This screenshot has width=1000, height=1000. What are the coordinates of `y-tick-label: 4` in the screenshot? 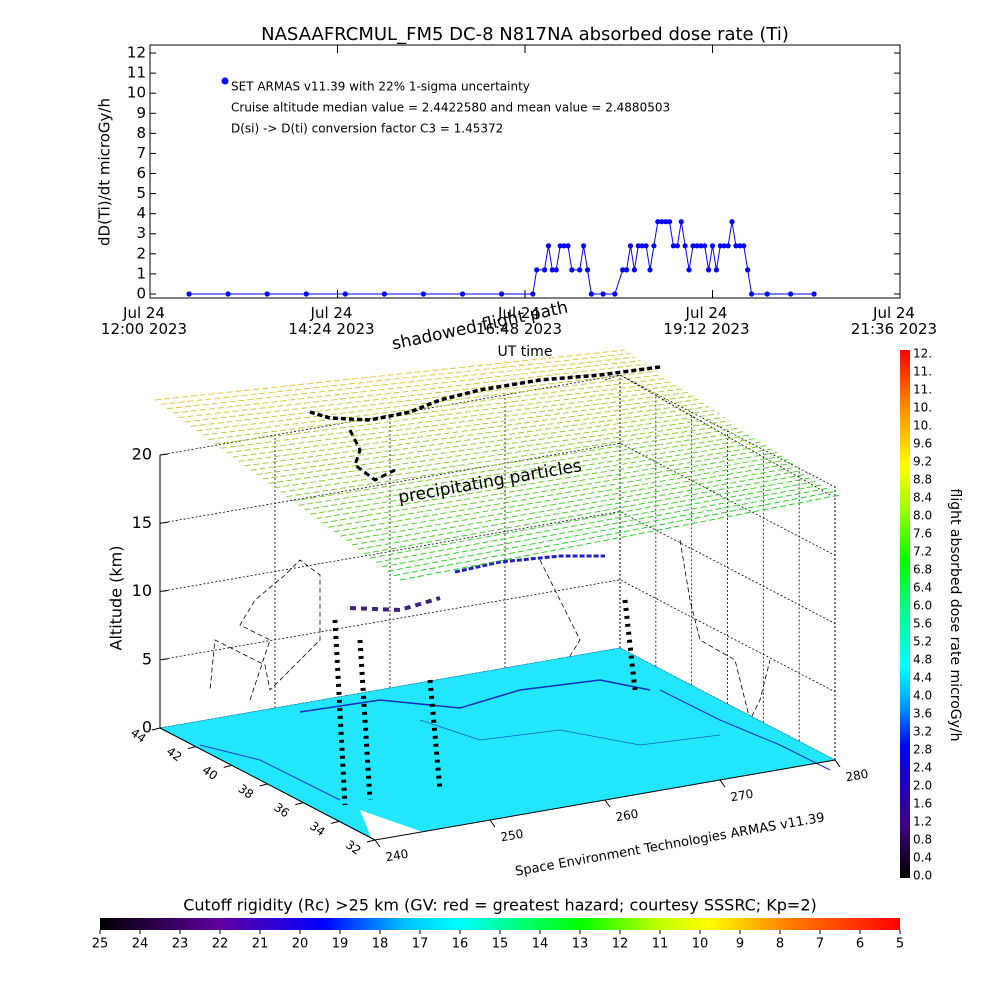 It's located at (141, 213).